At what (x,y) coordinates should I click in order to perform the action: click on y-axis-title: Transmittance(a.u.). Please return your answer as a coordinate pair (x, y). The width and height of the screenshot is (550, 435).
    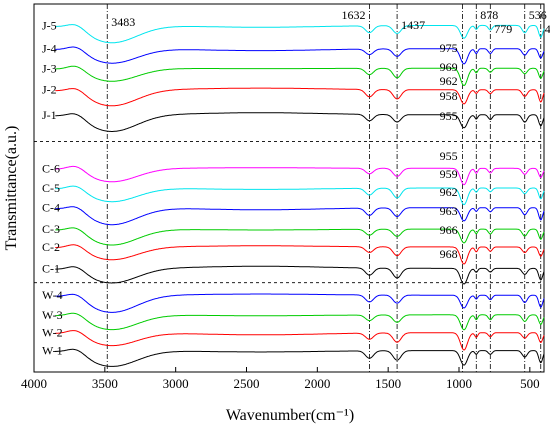
    Looking at the image, I should click on (11, 188).